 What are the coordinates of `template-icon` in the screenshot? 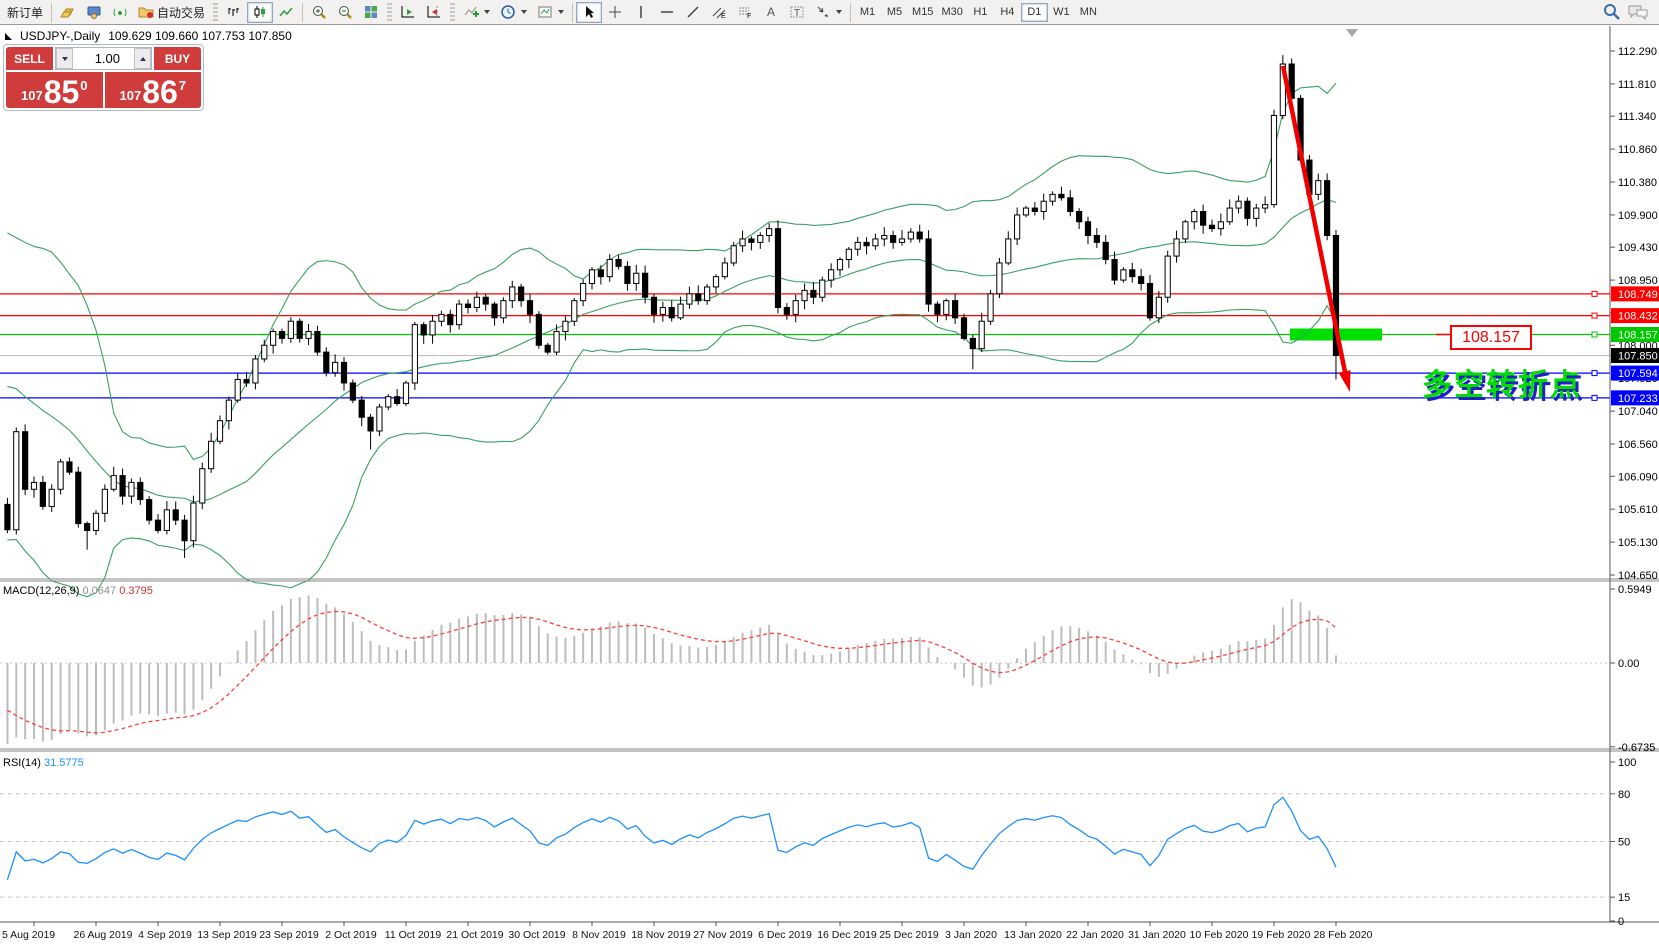 It's located at (545, 12).